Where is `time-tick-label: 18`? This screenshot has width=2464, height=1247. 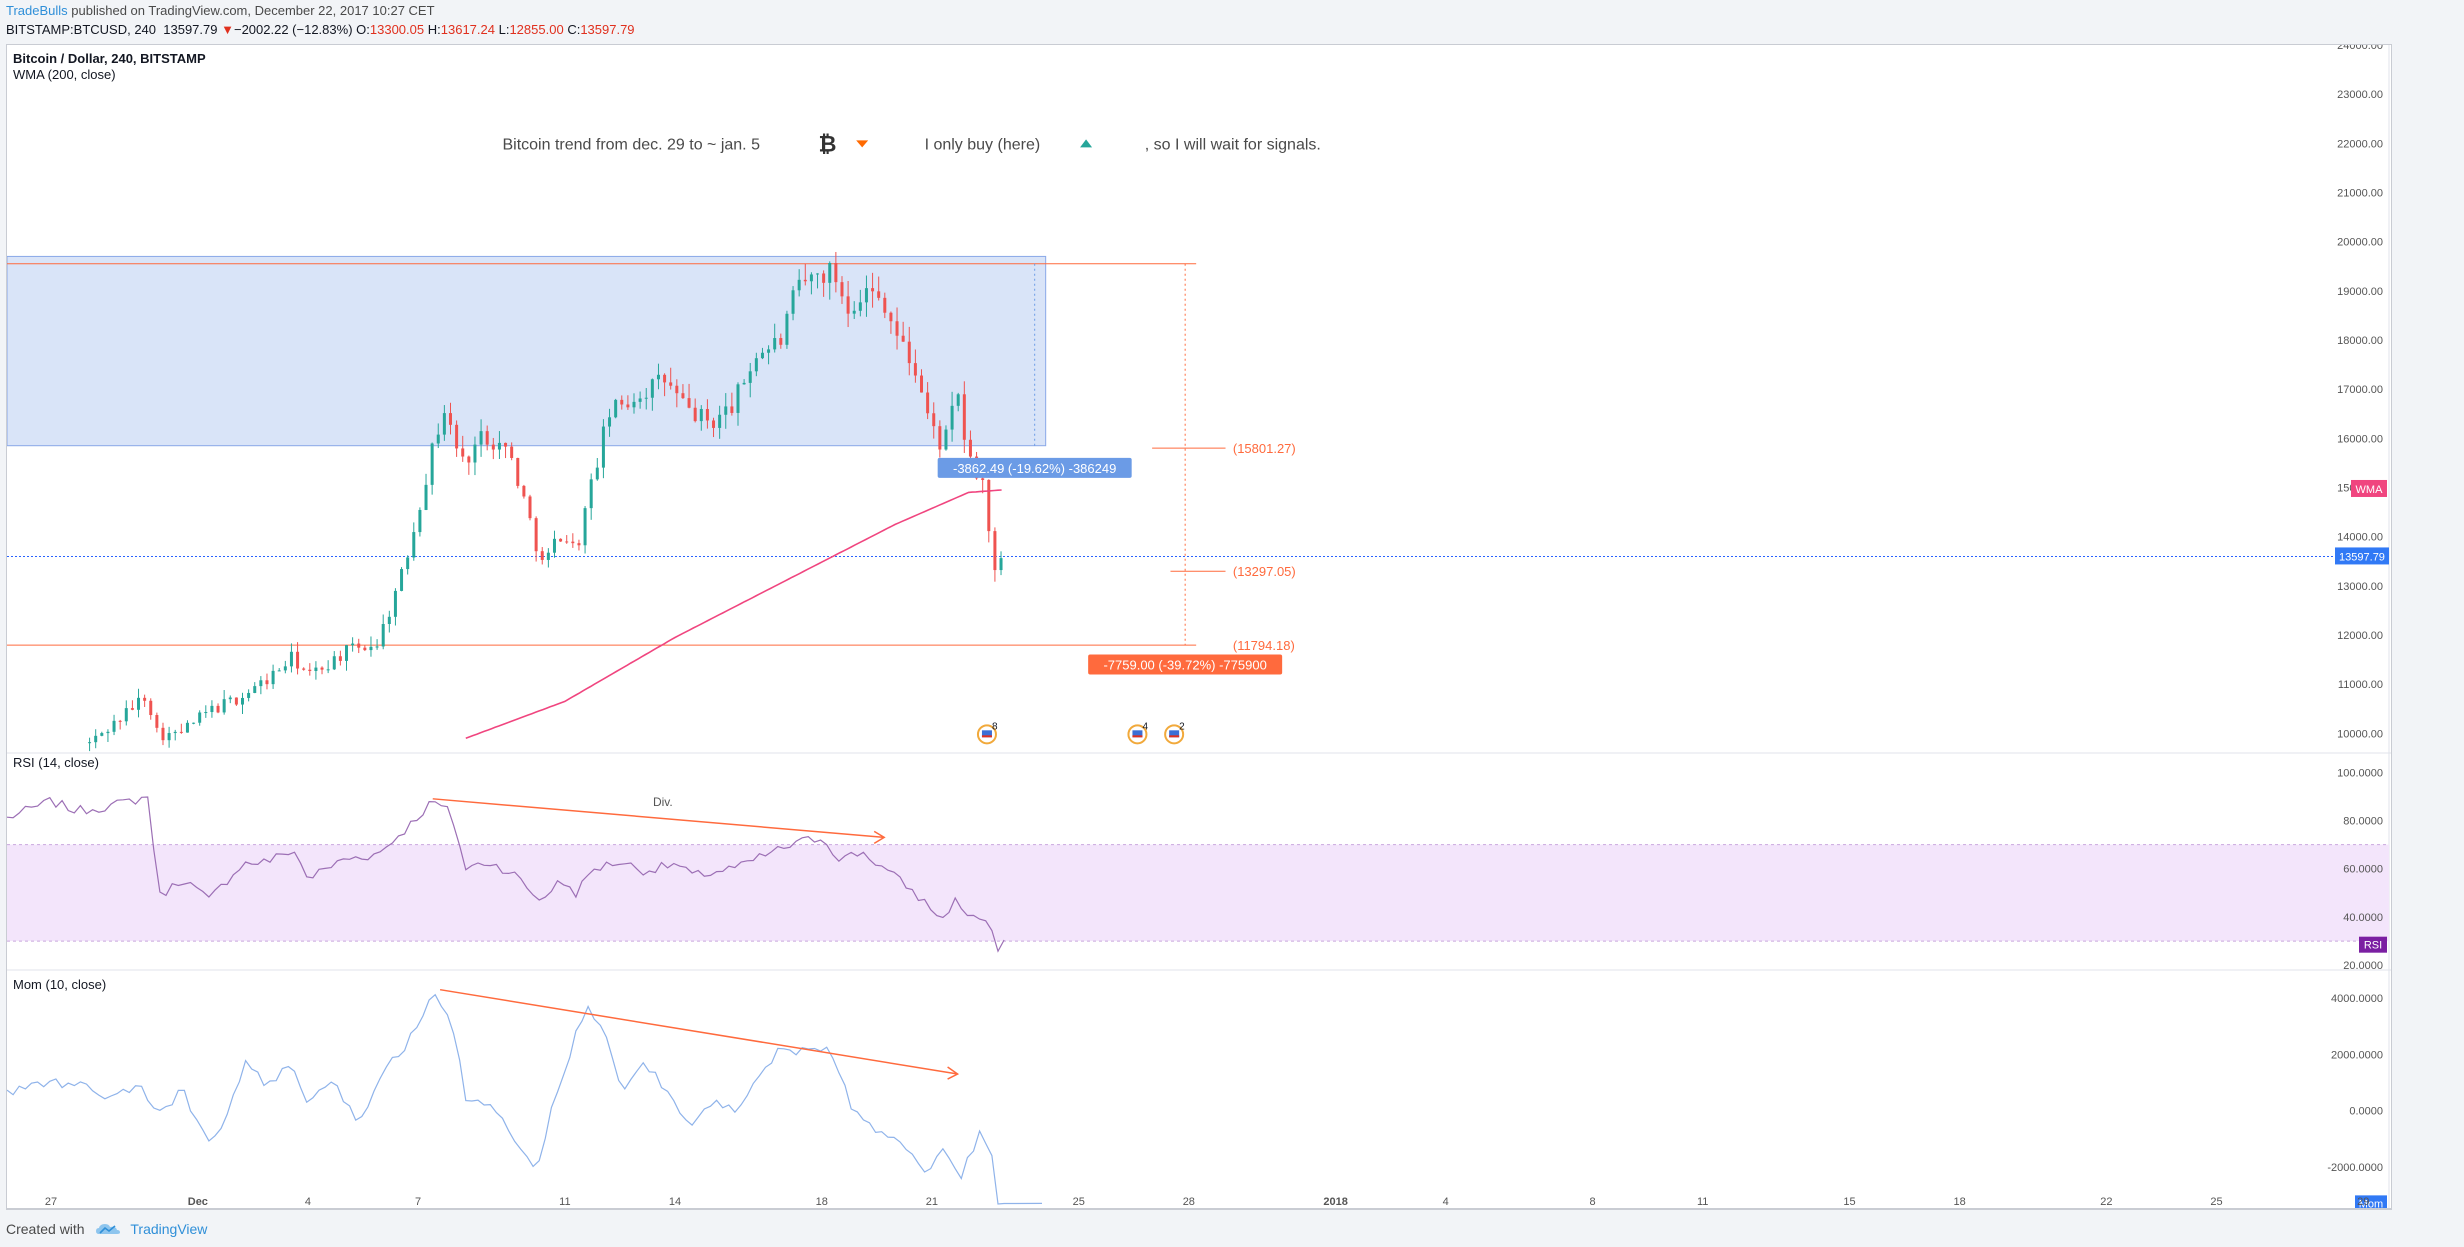
time-tick-label: 18 is located at coordinates (822, 1202).